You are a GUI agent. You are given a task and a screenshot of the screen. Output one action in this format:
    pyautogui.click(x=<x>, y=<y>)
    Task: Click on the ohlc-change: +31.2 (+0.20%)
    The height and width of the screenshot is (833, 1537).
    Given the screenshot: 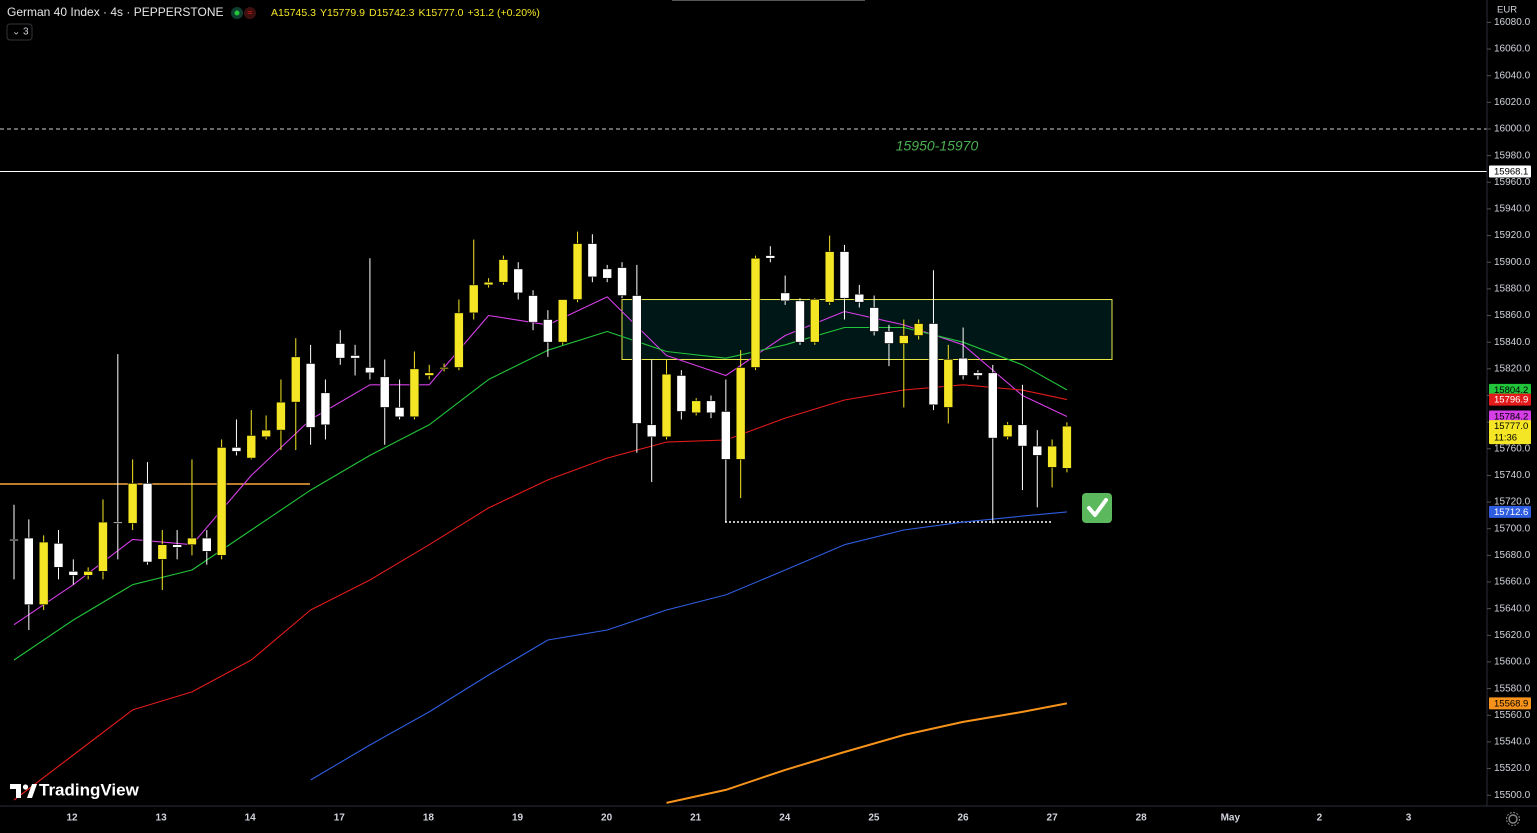 What is the action you would take?
    pyautogui.click(x=504, y=13)
    